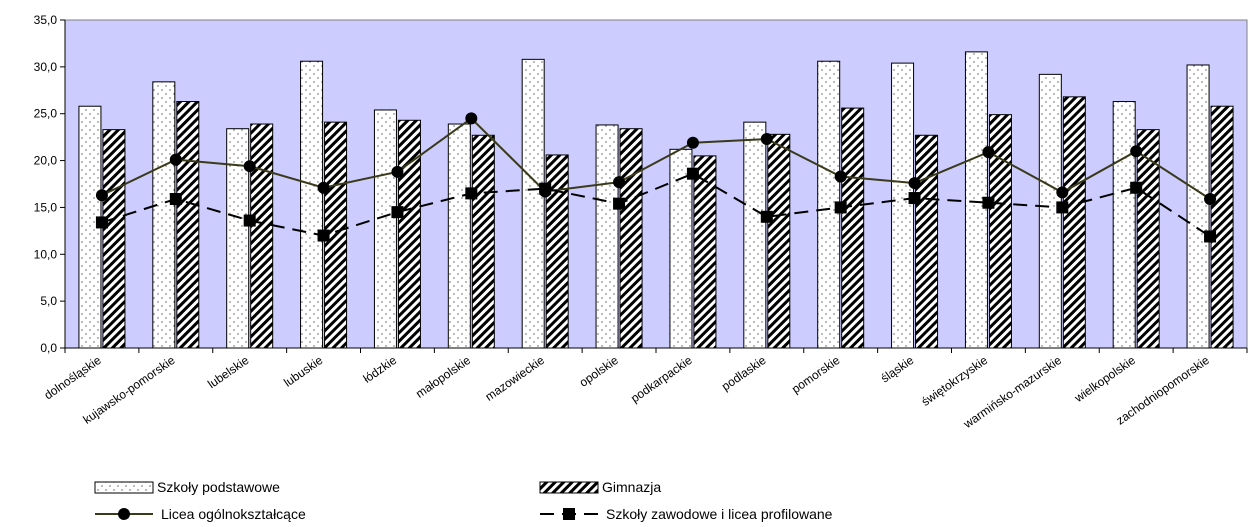  Describe the element at coordinates (218, 487) in the screenshot. I see `legend-label: Szkoły podstawowe` at that location.